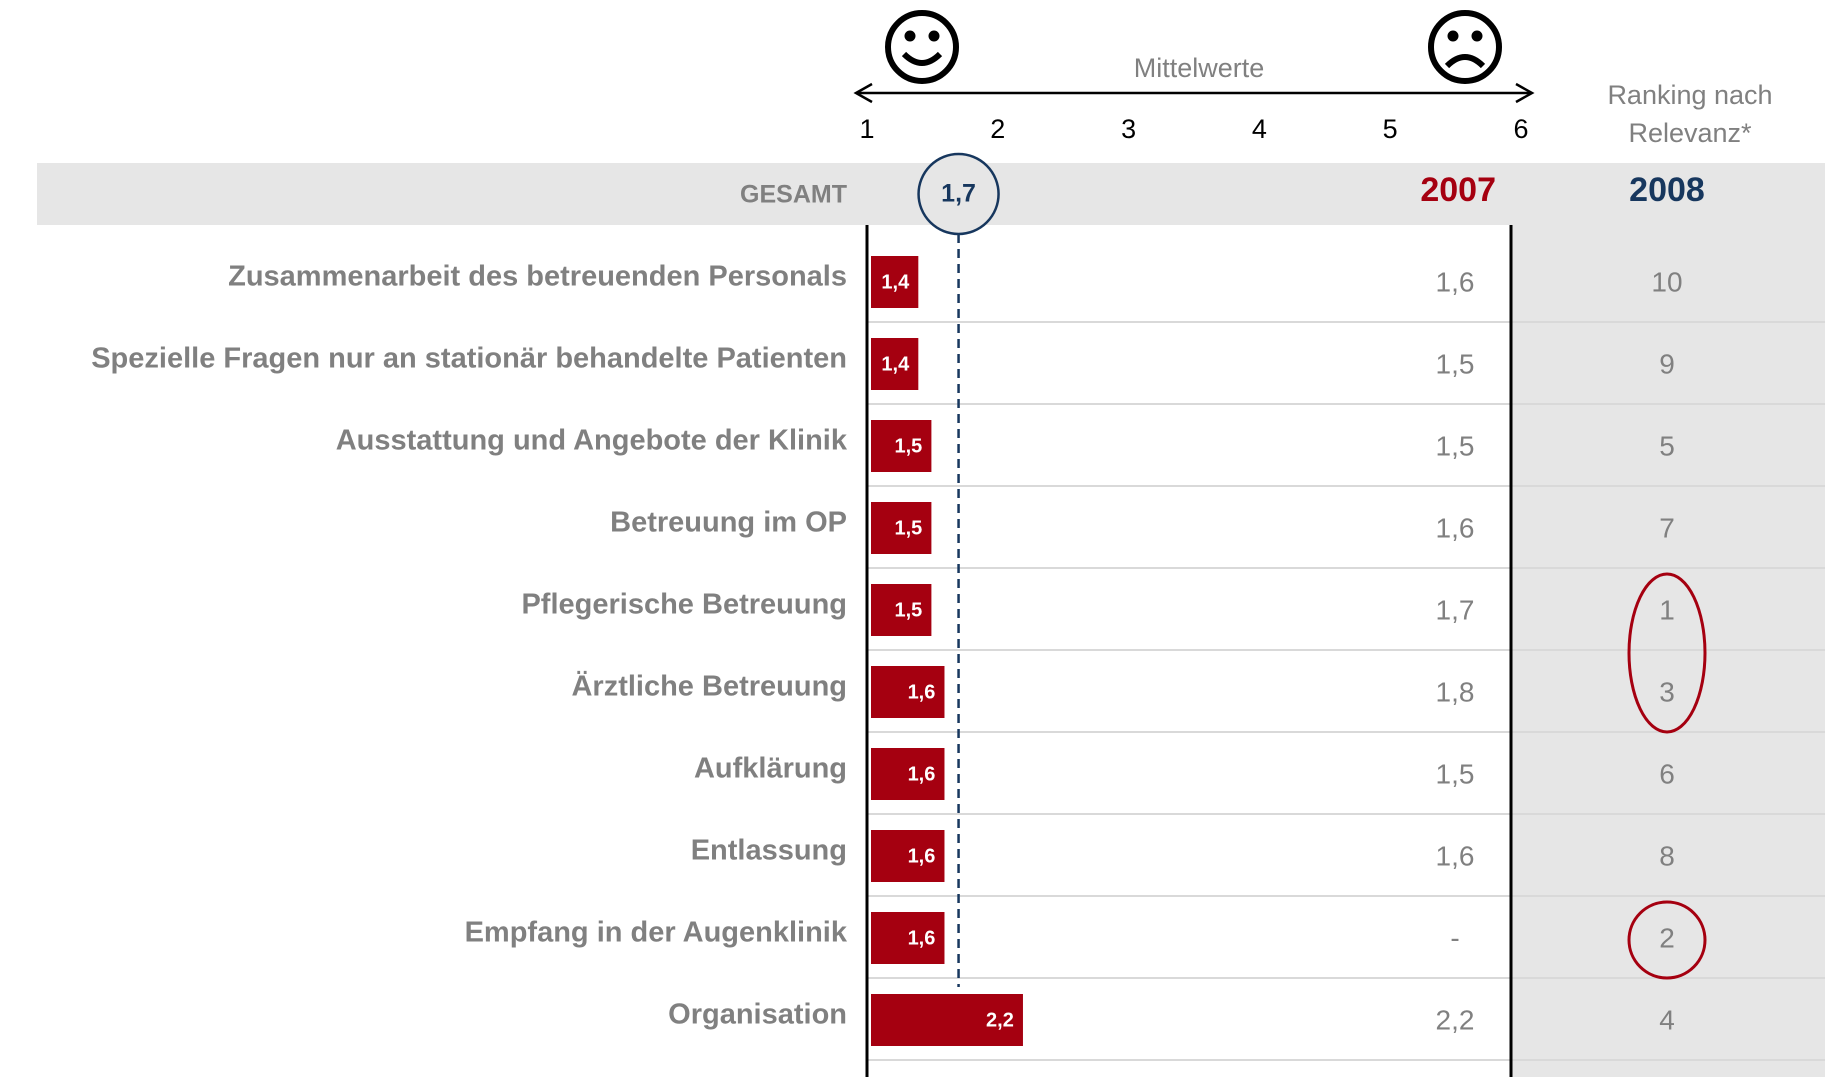 This screenshot has height=1077, width=1825. What do you see at coordinates (793, 195) in the screenshot?
I see `total-label: GESAMT` at bounding box center [793, 195].